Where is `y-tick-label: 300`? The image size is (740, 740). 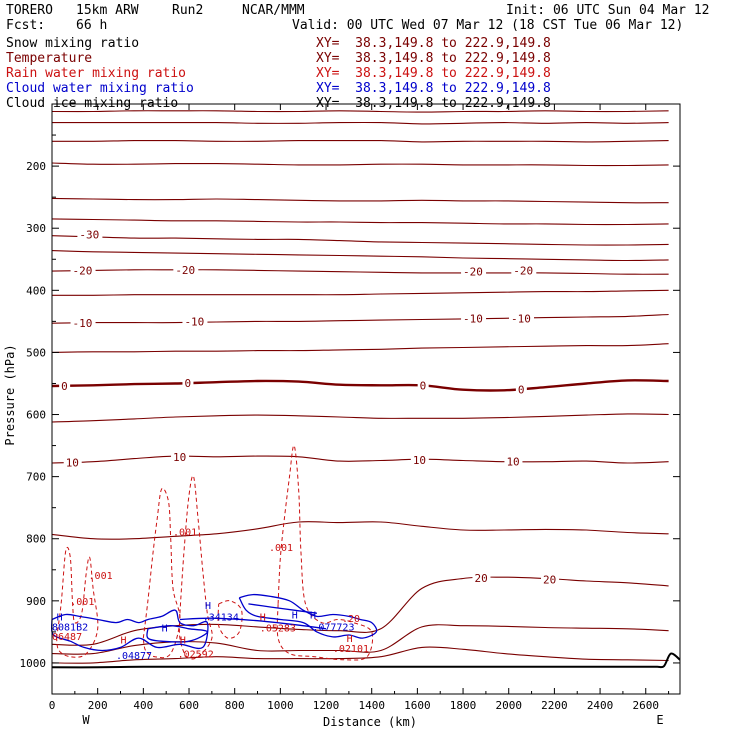 y-tick-label: 300 is located at coordinates (36, 228).